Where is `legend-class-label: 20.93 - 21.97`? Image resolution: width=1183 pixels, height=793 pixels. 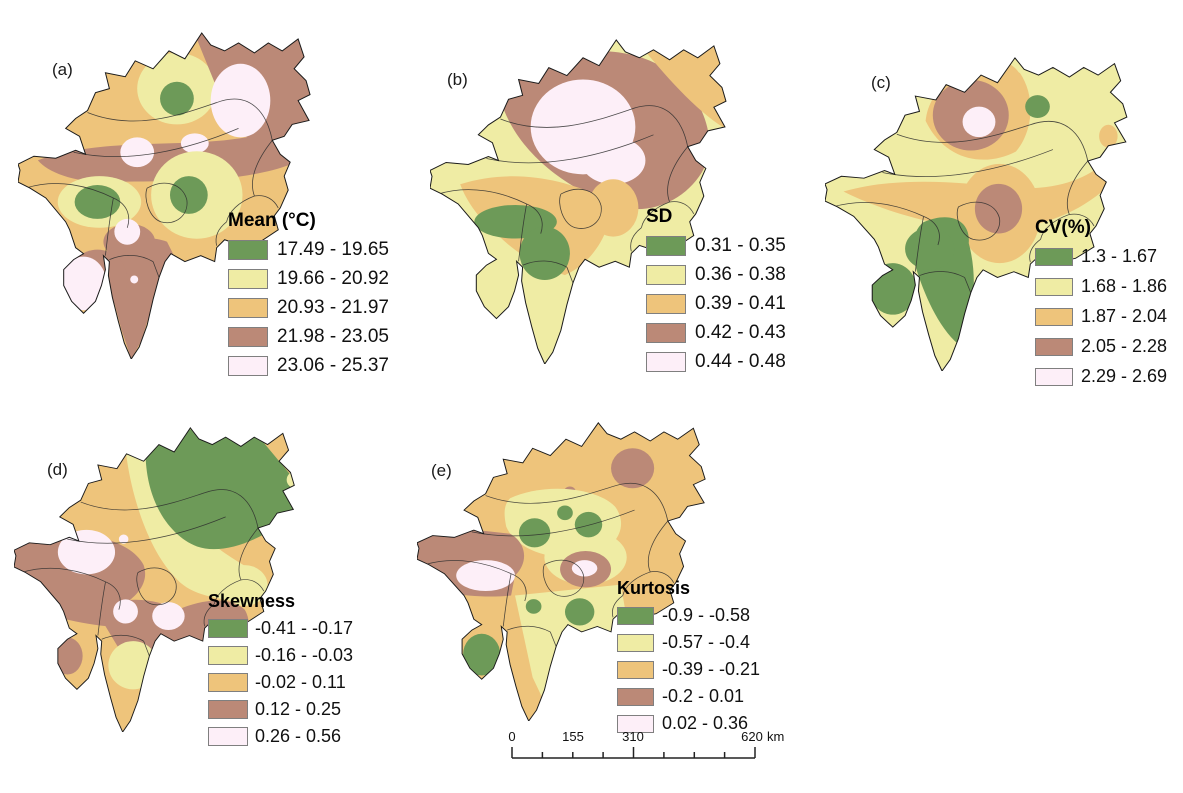
legend-class-label: 20.93 - 21.97 is located at coordinates (333, 307).